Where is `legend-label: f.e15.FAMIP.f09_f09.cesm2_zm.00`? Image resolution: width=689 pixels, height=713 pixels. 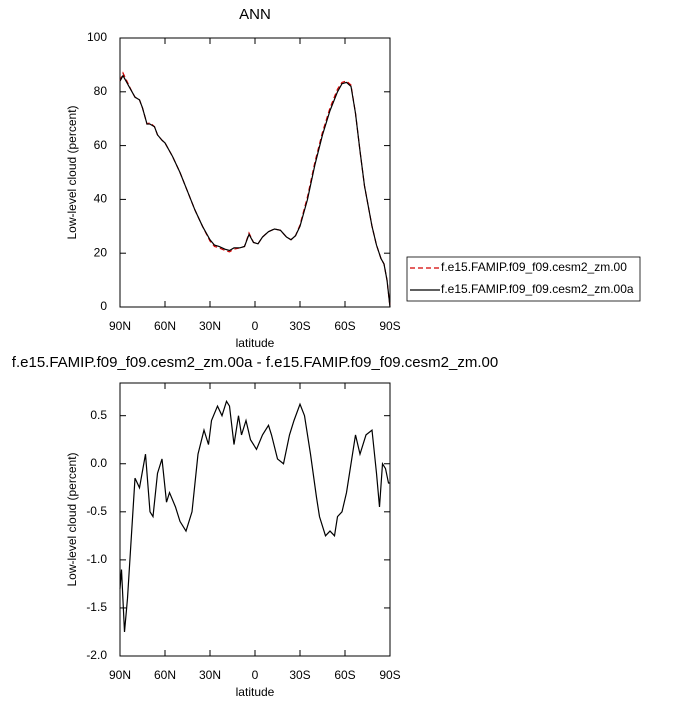
legend-label: f.e15.FAMIP.f09_f09.cesm2_zm.00 is located at coordinates (534, 267).